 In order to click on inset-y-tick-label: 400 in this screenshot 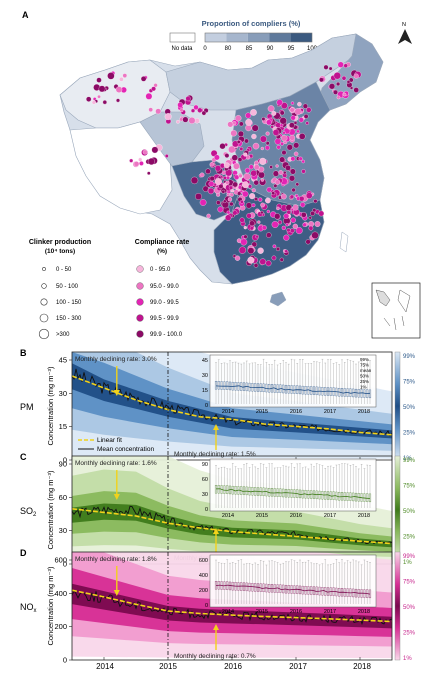, I will do `click(203, 576)`.